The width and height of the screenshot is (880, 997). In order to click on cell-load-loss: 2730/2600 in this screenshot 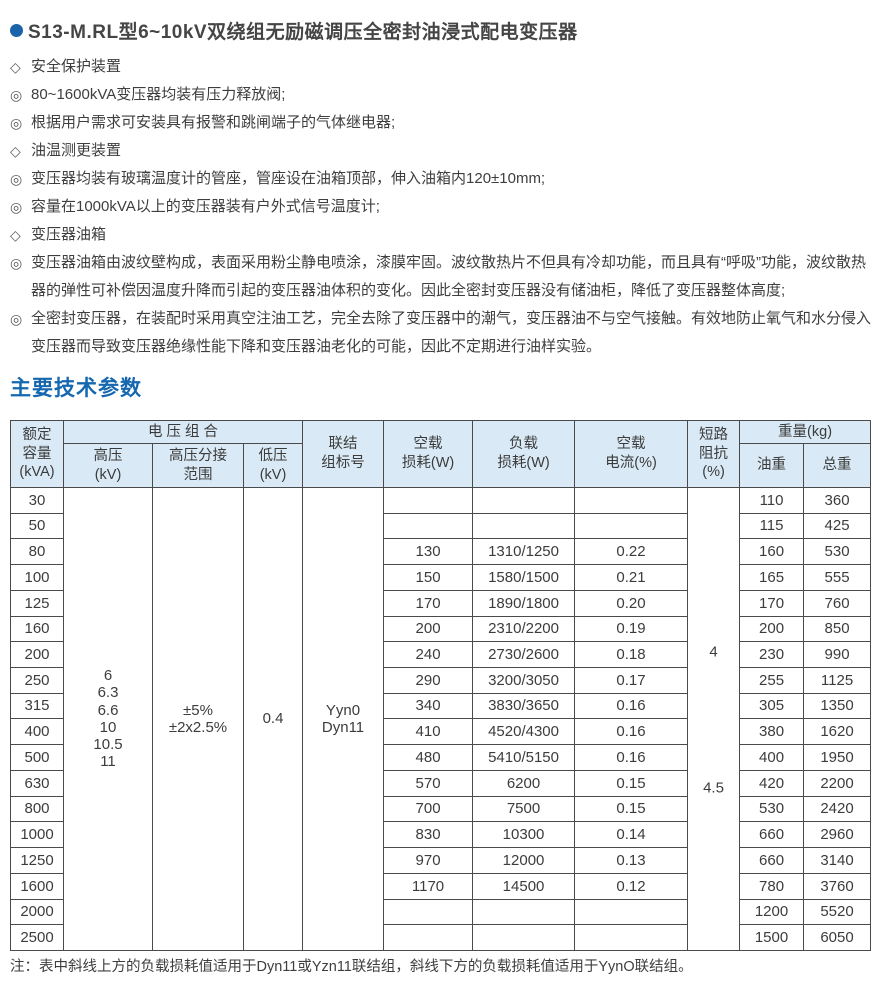, I will do `click(524, 655)`.